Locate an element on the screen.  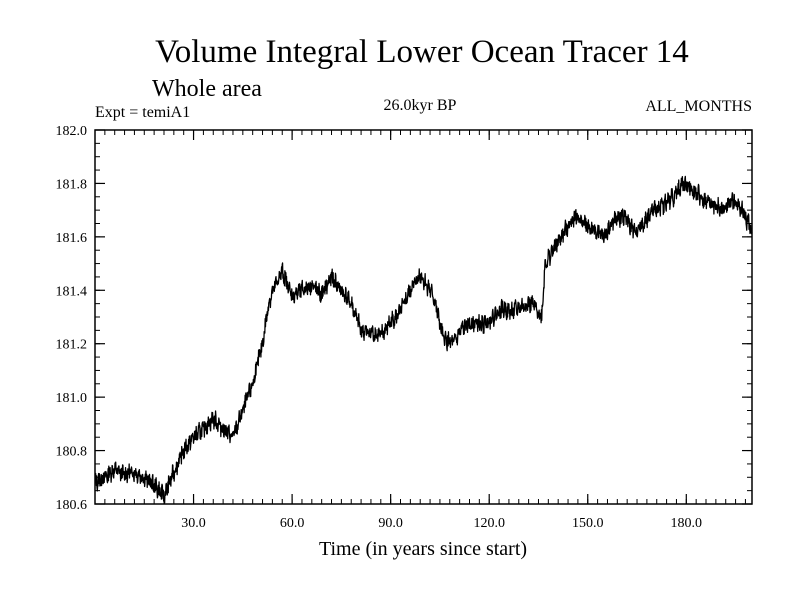
experiment-label: Expt = temiA1 is located at coordinates (142, 112).